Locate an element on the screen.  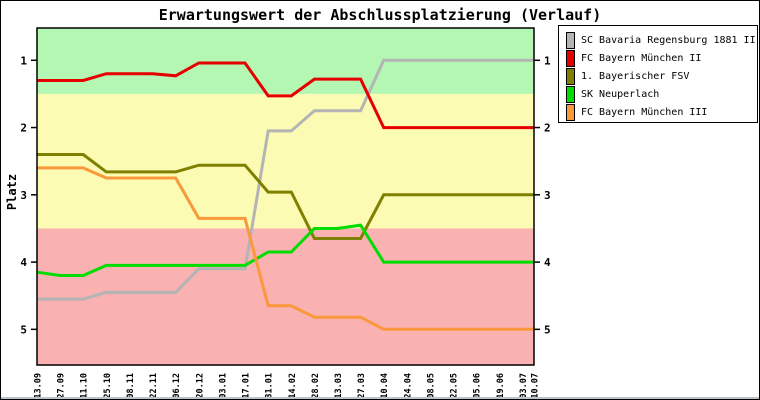
x-tick-label: 11.10 is located at coordinates (85, 386).